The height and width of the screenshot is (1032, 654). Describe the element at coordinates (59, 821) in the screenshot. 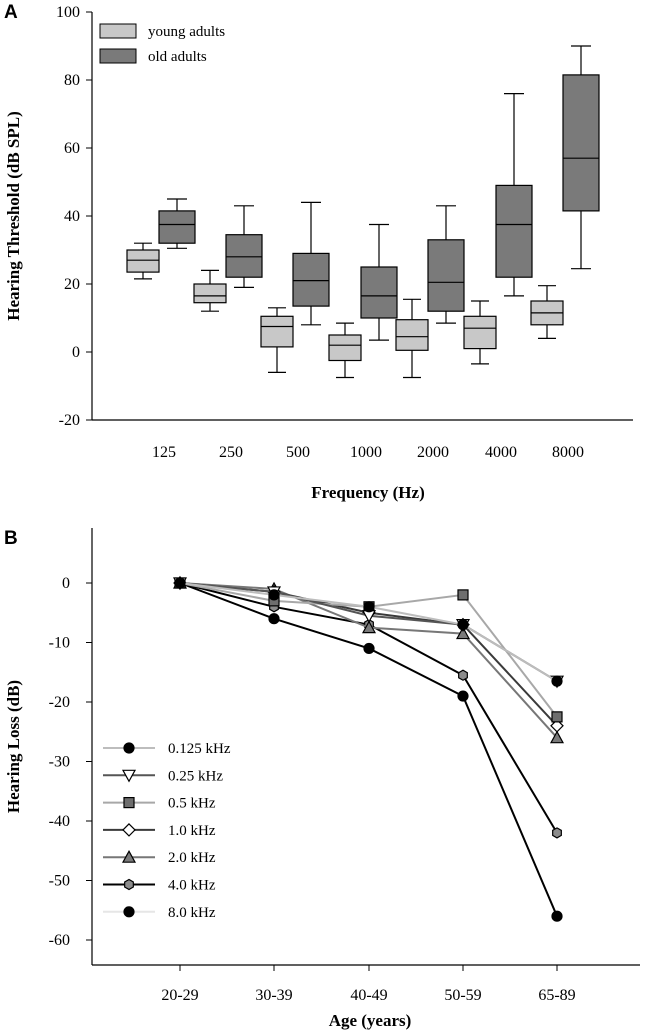

I see `y-tick-label: -40` at that location.